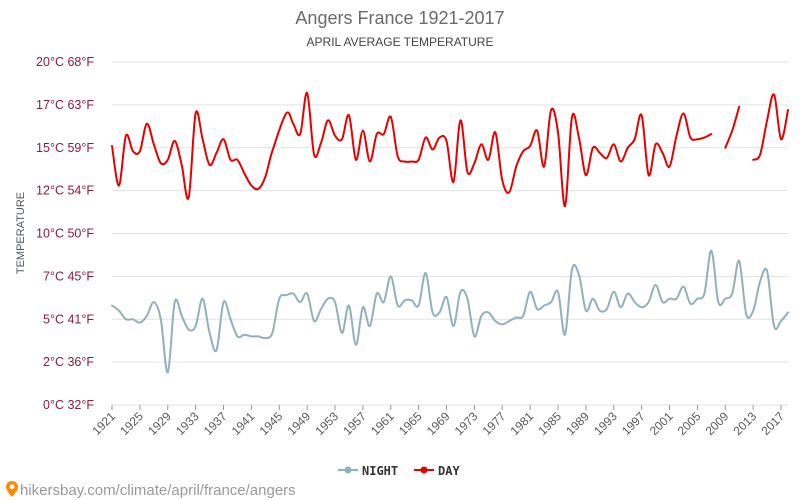 The width and height of the screenshot is (800, 500). What do you see at coordinates (399, 18) in the screenshot?
I see `chart-title: Angers France 1921-2017` at bounding box center [399, 18].